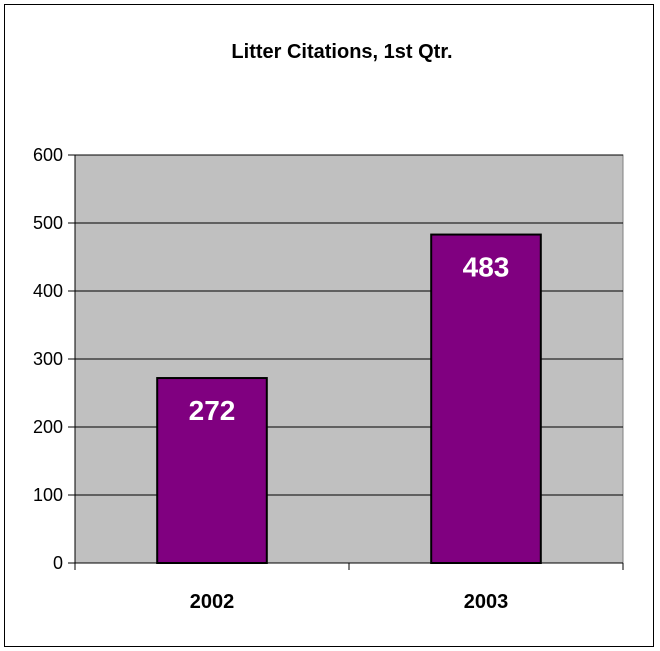 This screenshot has width=660, height=651. What do you see at coordinates (341, 52) in the screenshot?
I see `chart-title: Litter Citations, 1st Qtr.` at bounding box center [341, 52].